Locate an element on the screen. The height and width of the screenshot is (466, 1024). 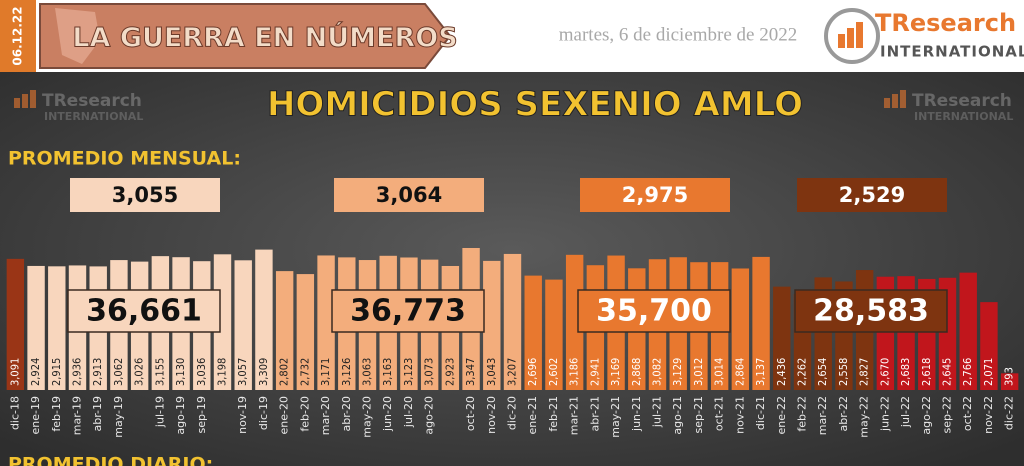
average-value: 2,975 is located at coordinates (655, 195).